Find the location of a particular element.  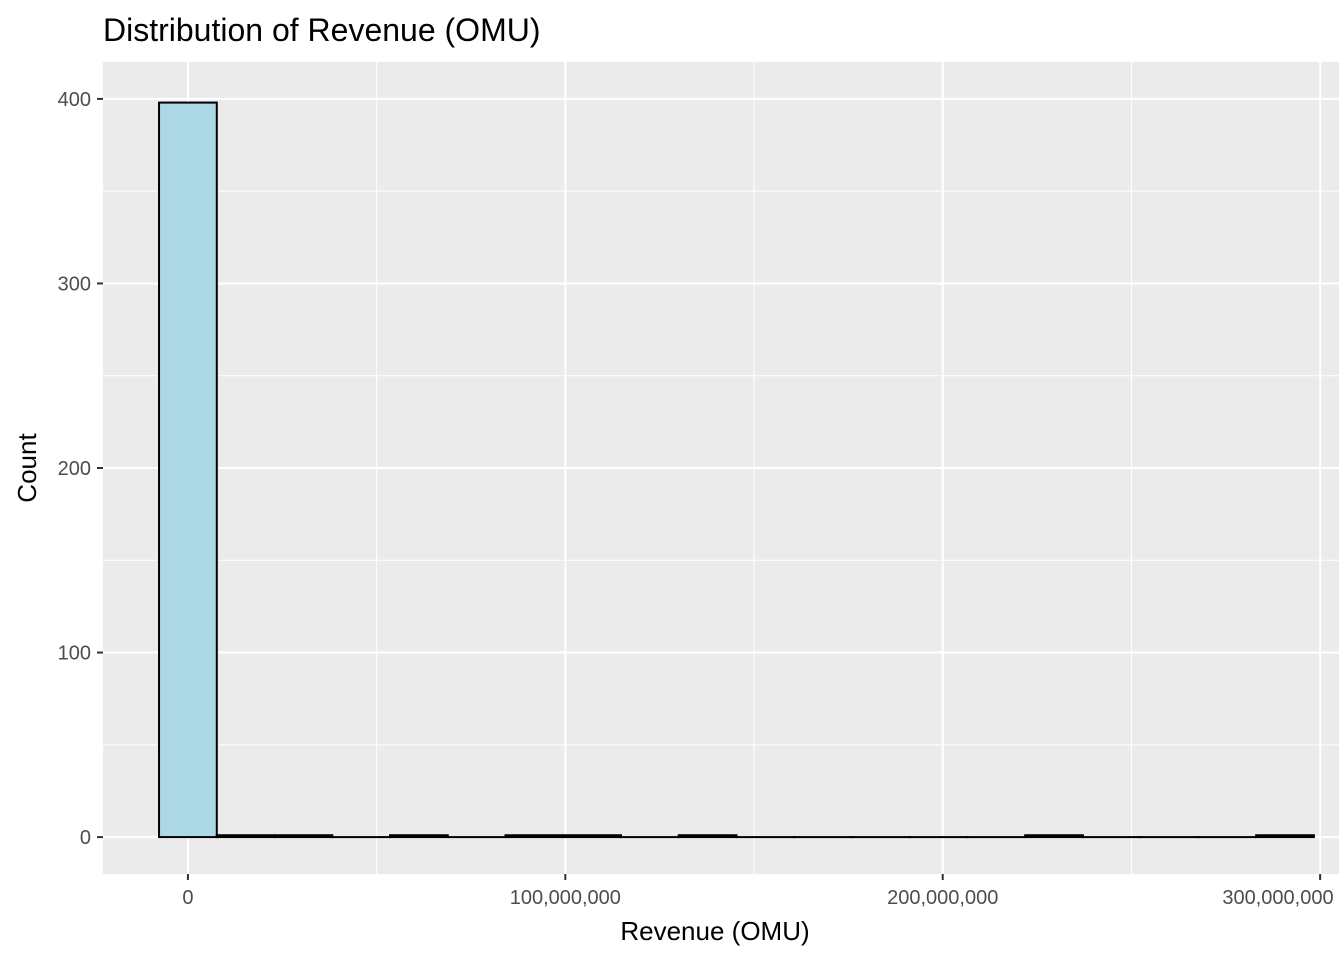

y-axis: 0 100 200 300 400 is located at coordinates (80, 469).